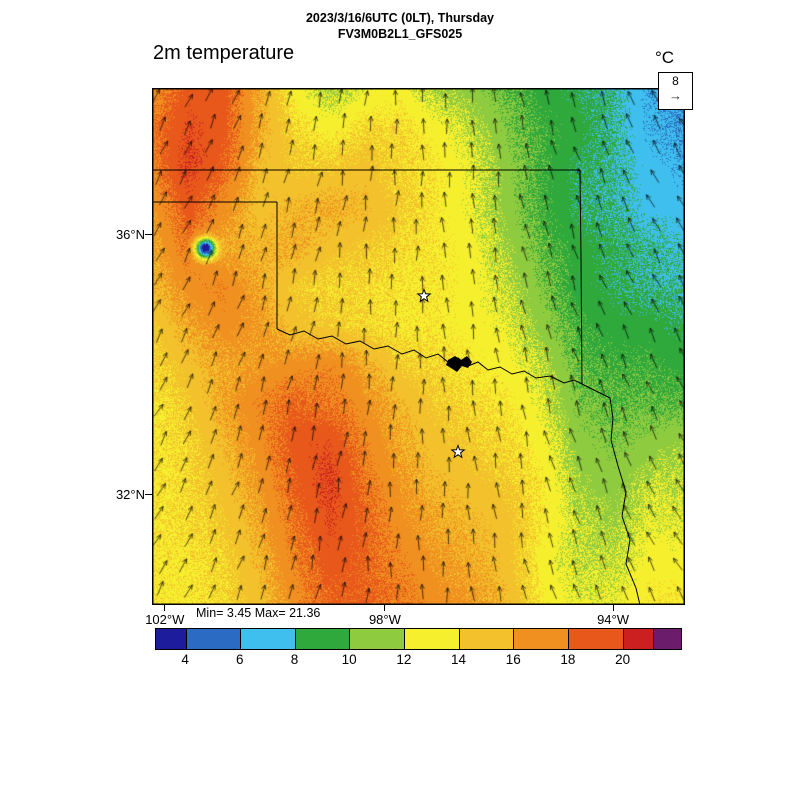 The height and width of the screenshot is (800, 800). I want to click on lon-tick-label: 102°W, so click(165, 619).